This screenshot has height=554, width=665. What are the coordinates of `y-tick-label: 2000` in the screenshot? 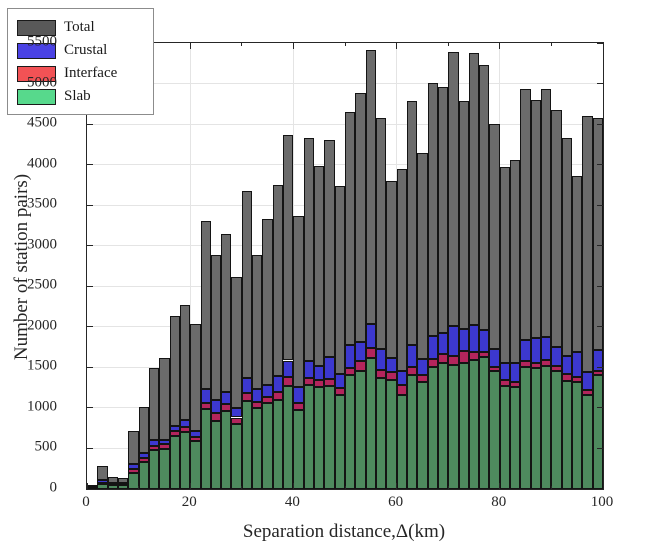 It's located at (42, 325).